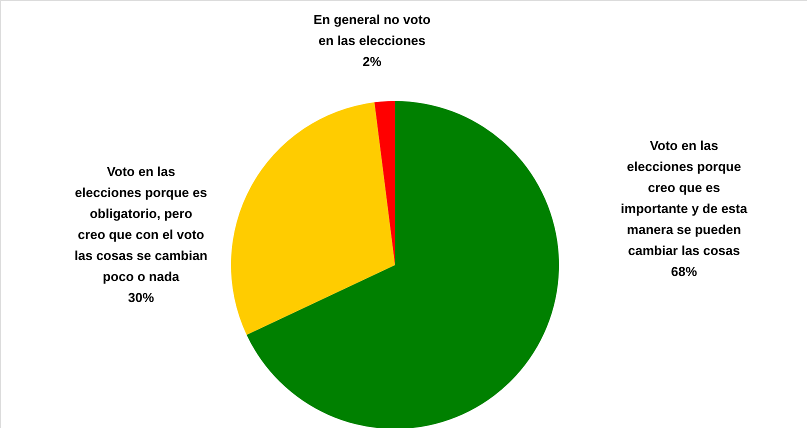 Image resolution: width=807 pixels, height=428 pixels. I want to click on slice-label: En general no voto en las elecciones, so click(372, 30).